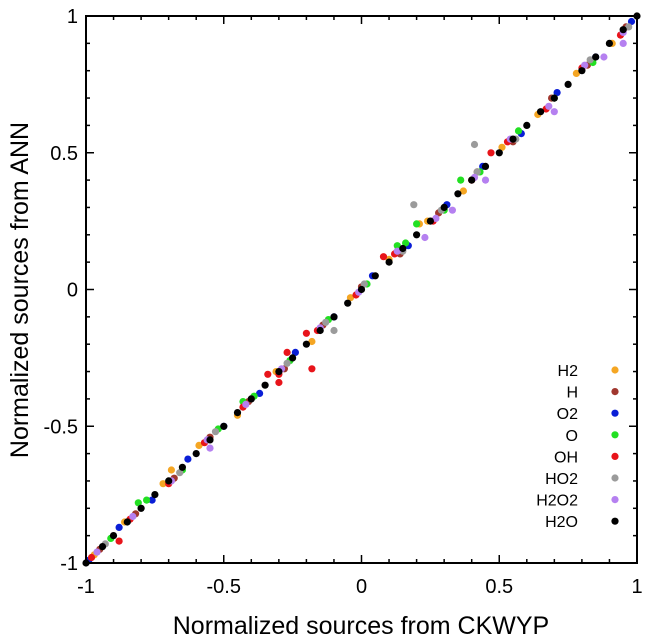  What do you see at coordinates (86, 587) in the screenshot?
I see `x-tick-label-0: -1` at bounding box center [86, 587].